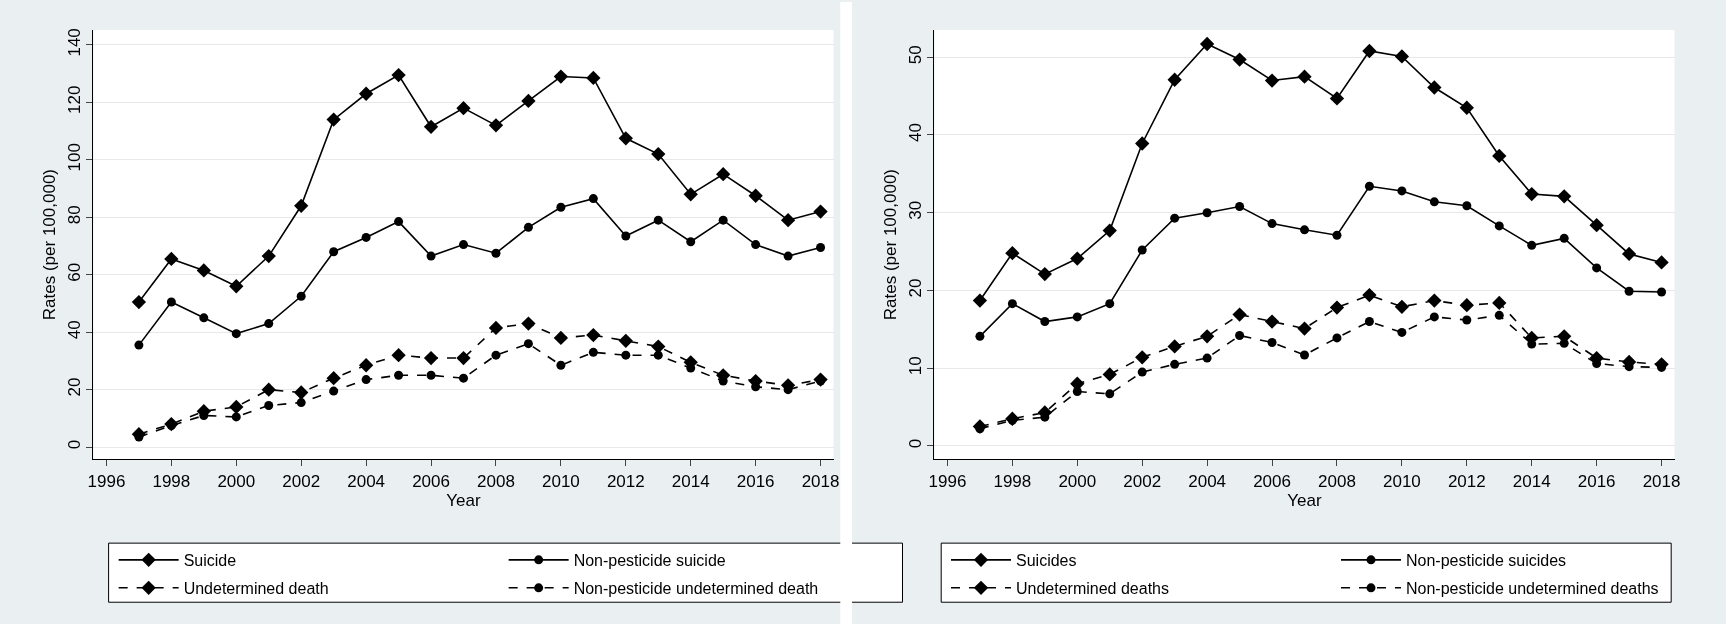 The width and height of the screenshot is (1726, 624). What do you see at coordinates (915, 288) in the screenshot?
I see `y-tick-label: 20` at bounding box center [915, 288].